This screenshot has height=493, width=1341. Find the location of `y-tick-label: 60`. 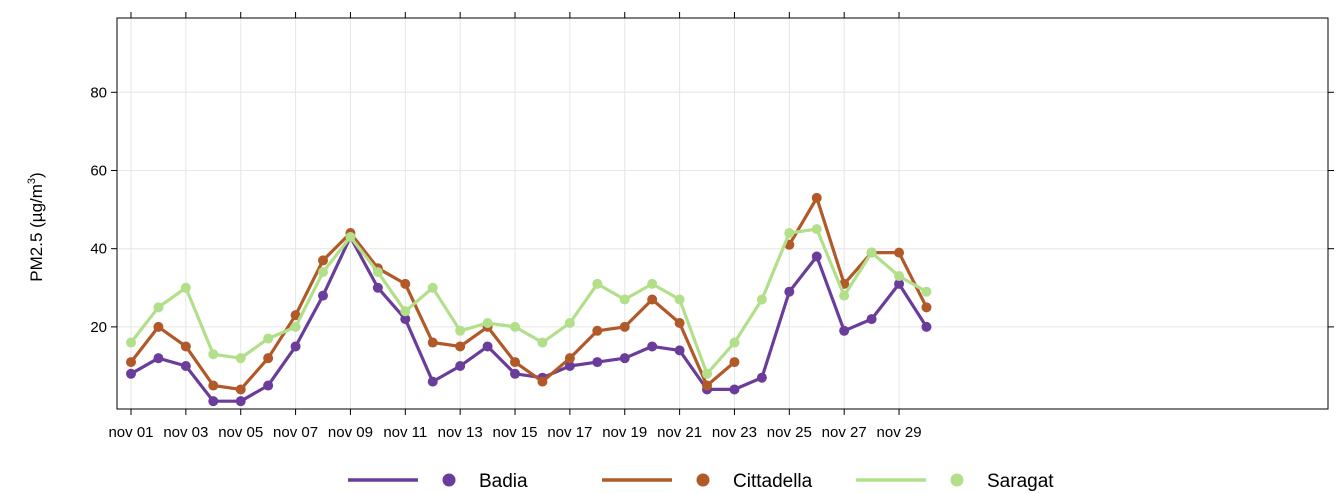

y-tick-label: 60 is located at coordinates (98, 170).